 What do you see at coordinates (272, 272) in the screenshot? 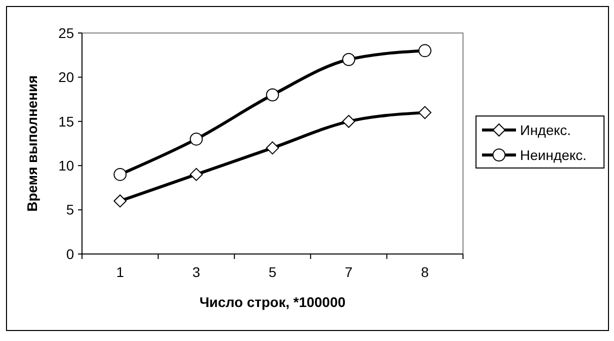
I see `x-tick-label: 5` at bounding box center [272, 272].